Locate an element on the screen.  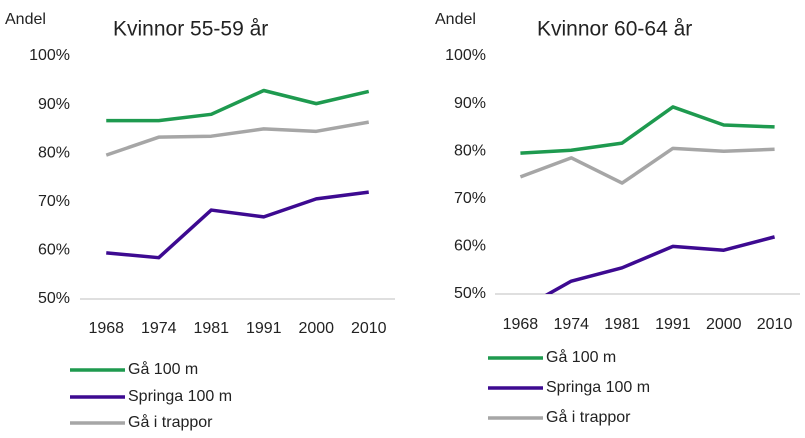
chart-title: Kvinnor 60-64 år is located at coordinates (614, 29).